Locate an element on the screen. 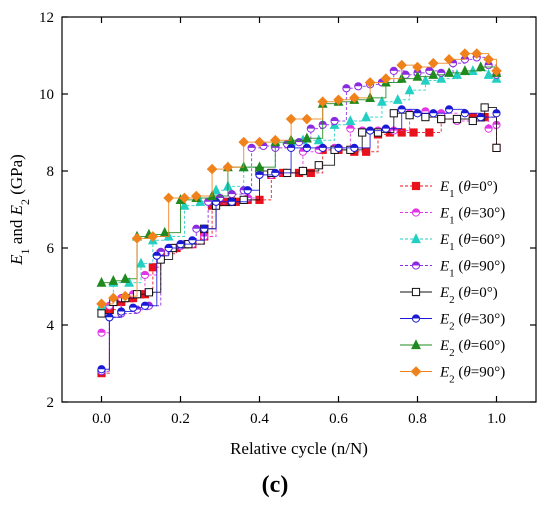 The height and width of the screenshot is (510, 550). y-tick-label: 8 is located at coordinates (51, 172).